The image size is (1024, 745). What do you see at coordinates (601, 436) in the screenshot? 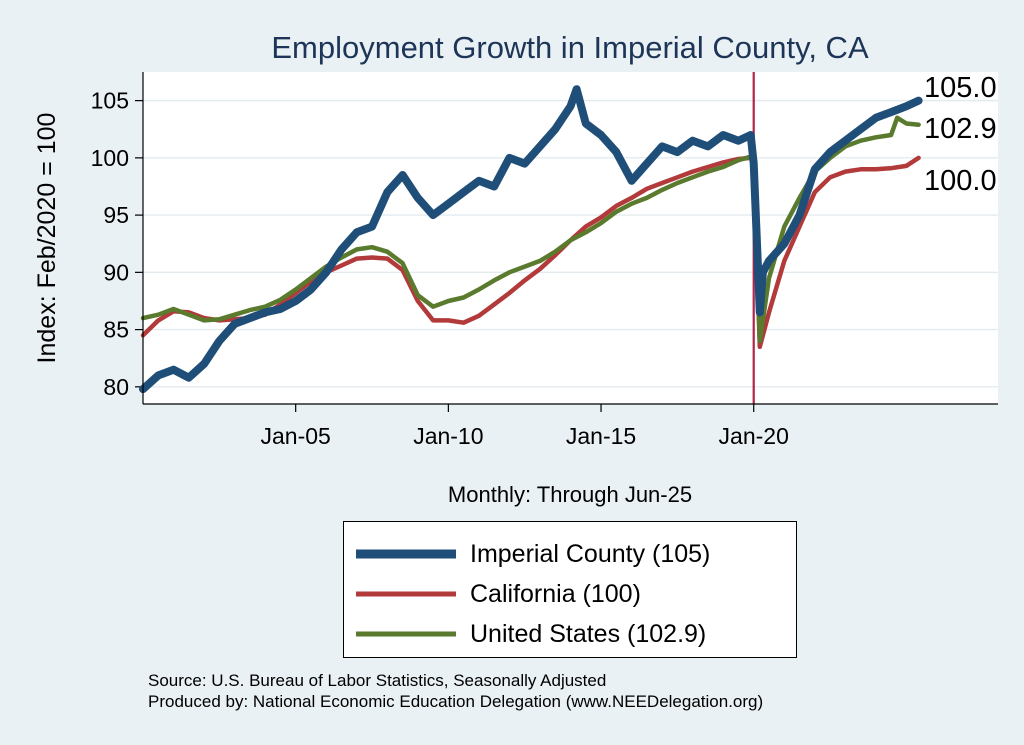
I see `x-tick-label: Jan-15` at bounding box center [601, 436].